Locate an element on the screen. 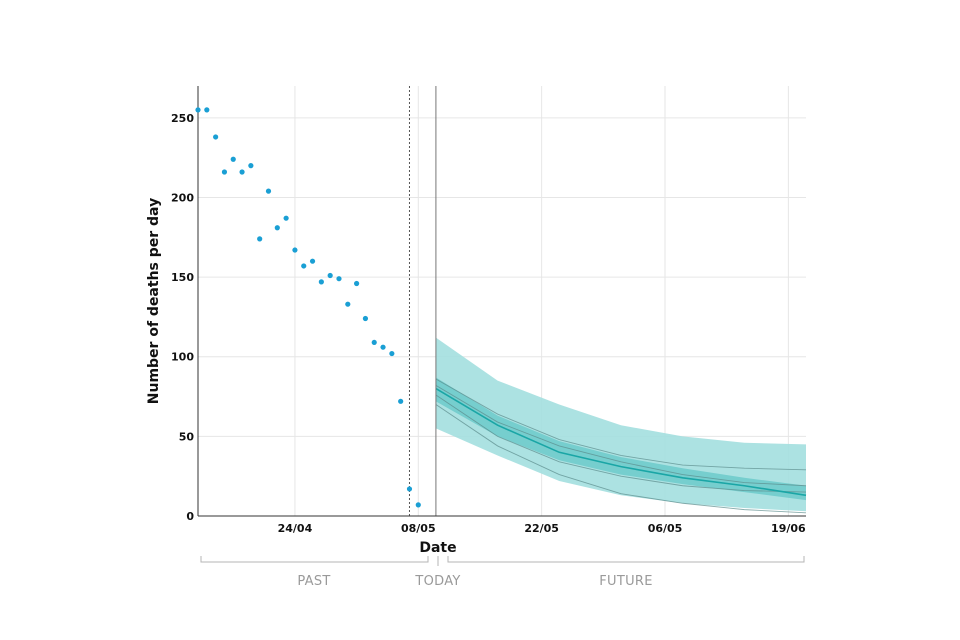  period-brackets: PAST TODAY FUTURE is located at coordinates (502, 572).